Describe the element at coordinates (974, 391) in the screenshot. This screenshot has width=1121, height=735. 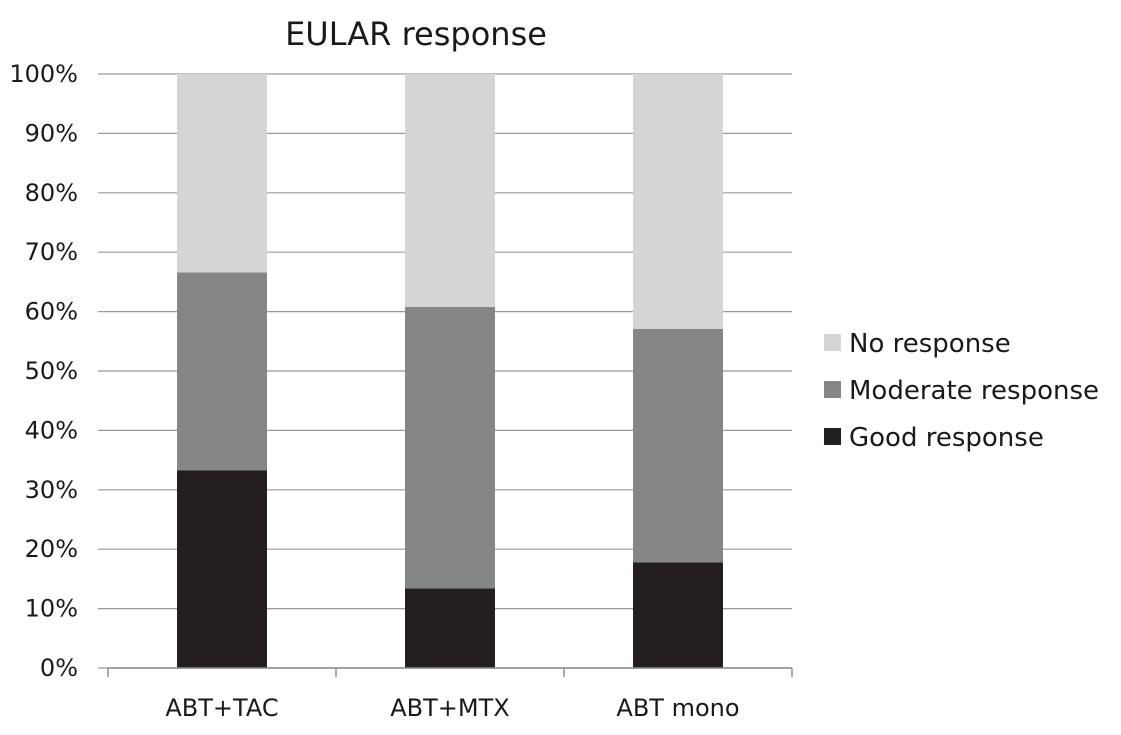
I see `legend-label: Moderate response` at that location.